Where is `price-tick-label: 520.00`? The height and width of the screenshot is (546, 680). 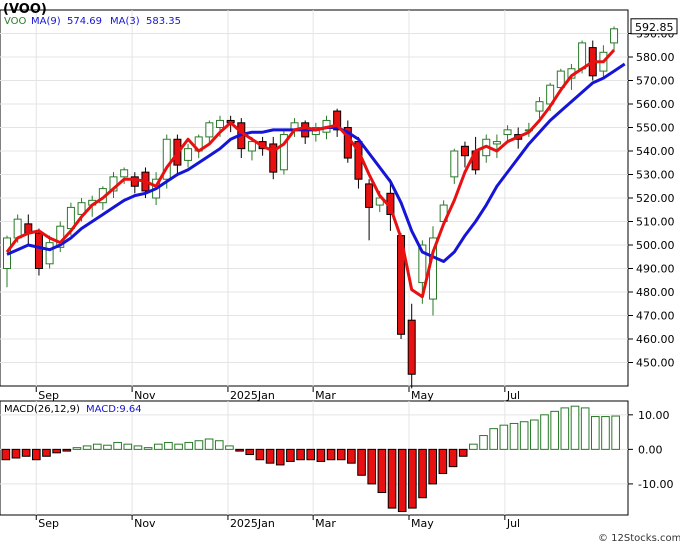 price-tick-label: 520.00 is located at coordinates (655, 198).